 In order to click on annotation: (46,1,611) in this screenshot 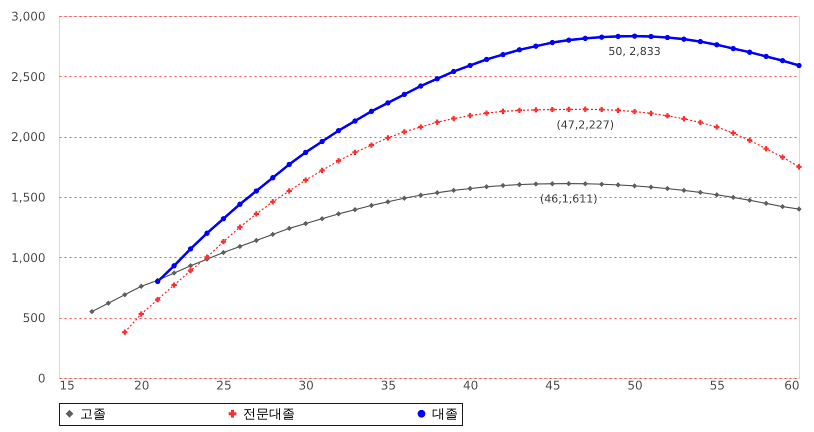, I will do `click(569, 199)`.